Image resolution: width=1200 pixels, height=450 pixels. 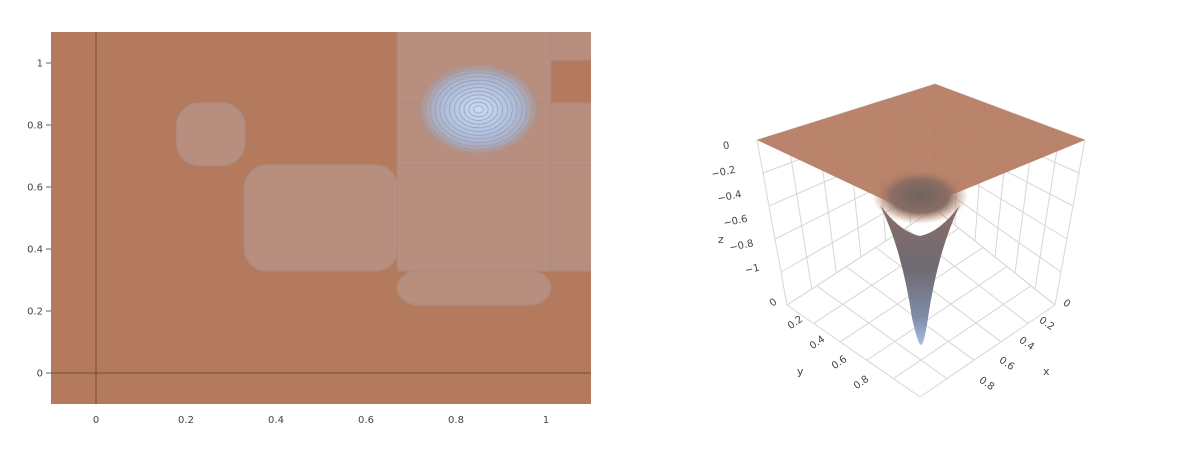 What do you see at coordinates (774, 303) in the screenshot?
I see `y-tick-label-3d: 0` at bounding box center [774, 303].